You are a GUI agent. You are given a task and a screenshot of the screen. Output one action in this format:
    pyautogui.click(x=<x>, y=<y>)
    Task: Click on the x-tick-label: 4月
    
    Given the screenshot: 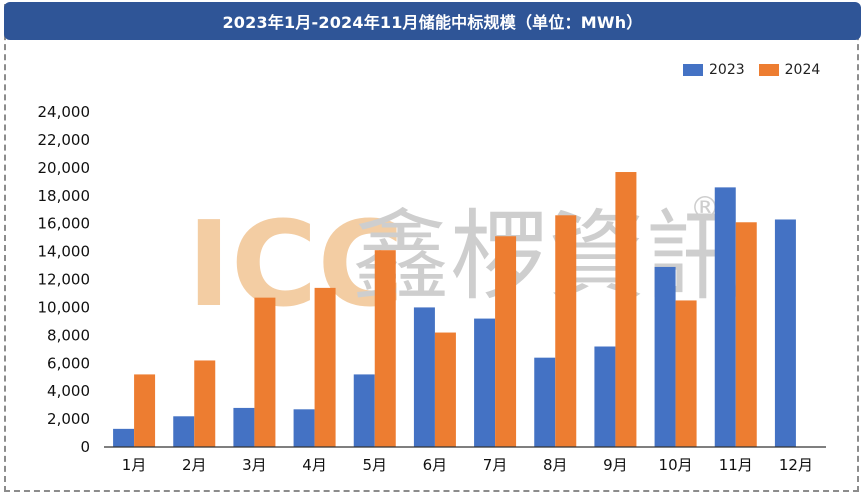 What is the action you would take?
    pyautogui.click(x=314, y=465)
    